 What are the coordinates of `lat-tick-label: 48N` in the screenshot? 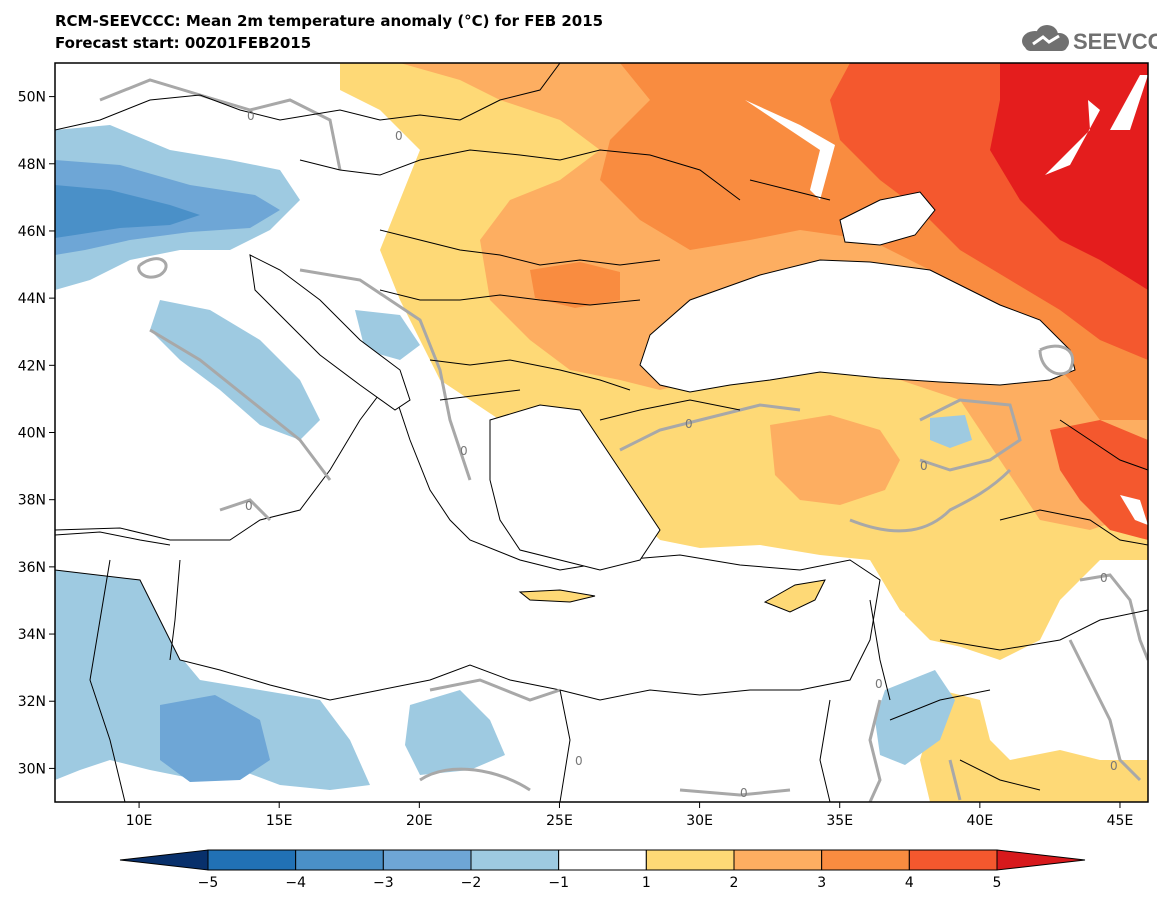 It's located at (32, 165).